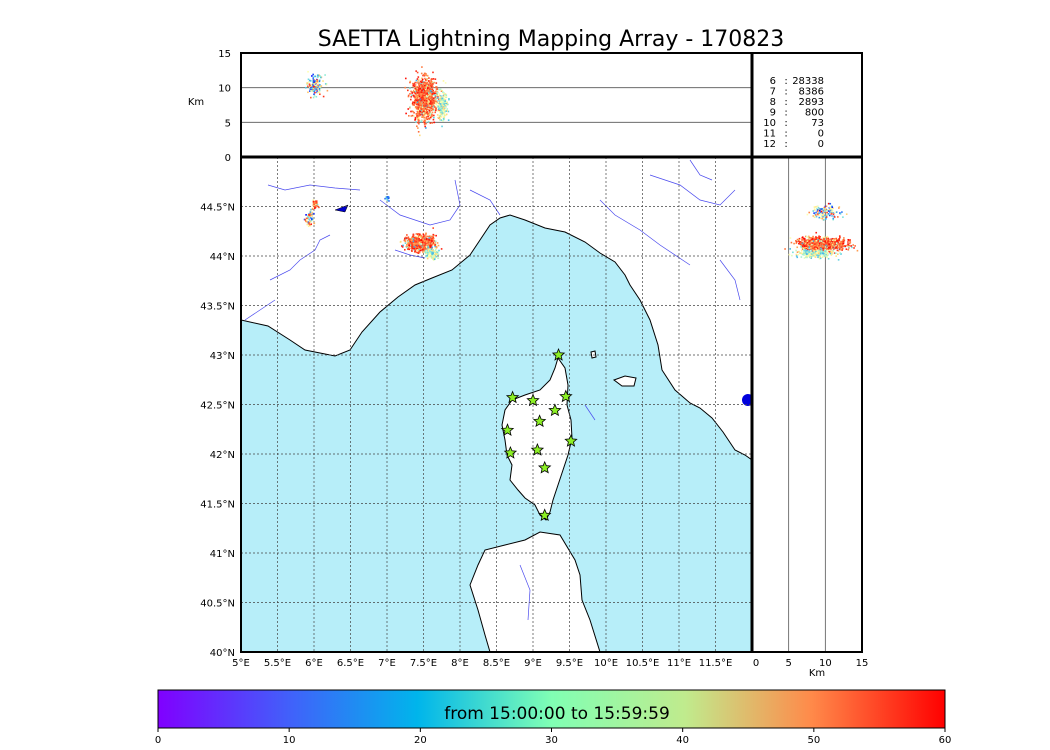 The image size is (1050, 750). Describe the element at coordinates (222, 554) in the screenshot. I see `map-y-tick-label: 41°N` at that location.